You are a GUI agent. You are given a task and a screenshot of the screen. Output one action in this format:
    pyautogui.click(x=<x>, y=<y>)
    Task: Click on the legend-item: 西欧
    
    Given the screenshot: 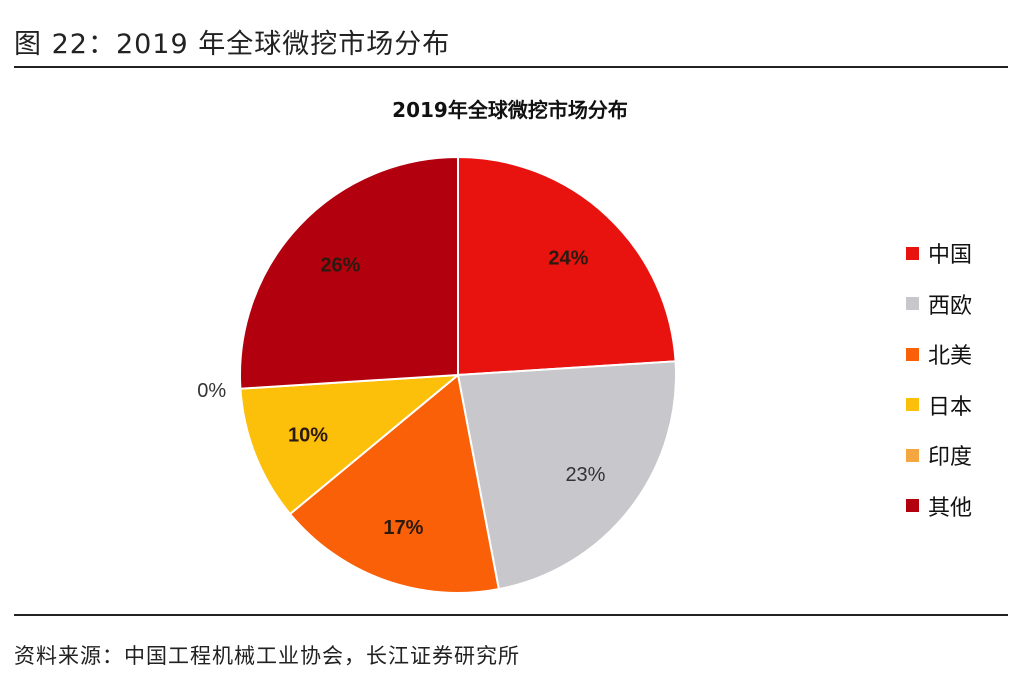 What is the action you would take?
    pyautogui.click(x=939, y=304)
    